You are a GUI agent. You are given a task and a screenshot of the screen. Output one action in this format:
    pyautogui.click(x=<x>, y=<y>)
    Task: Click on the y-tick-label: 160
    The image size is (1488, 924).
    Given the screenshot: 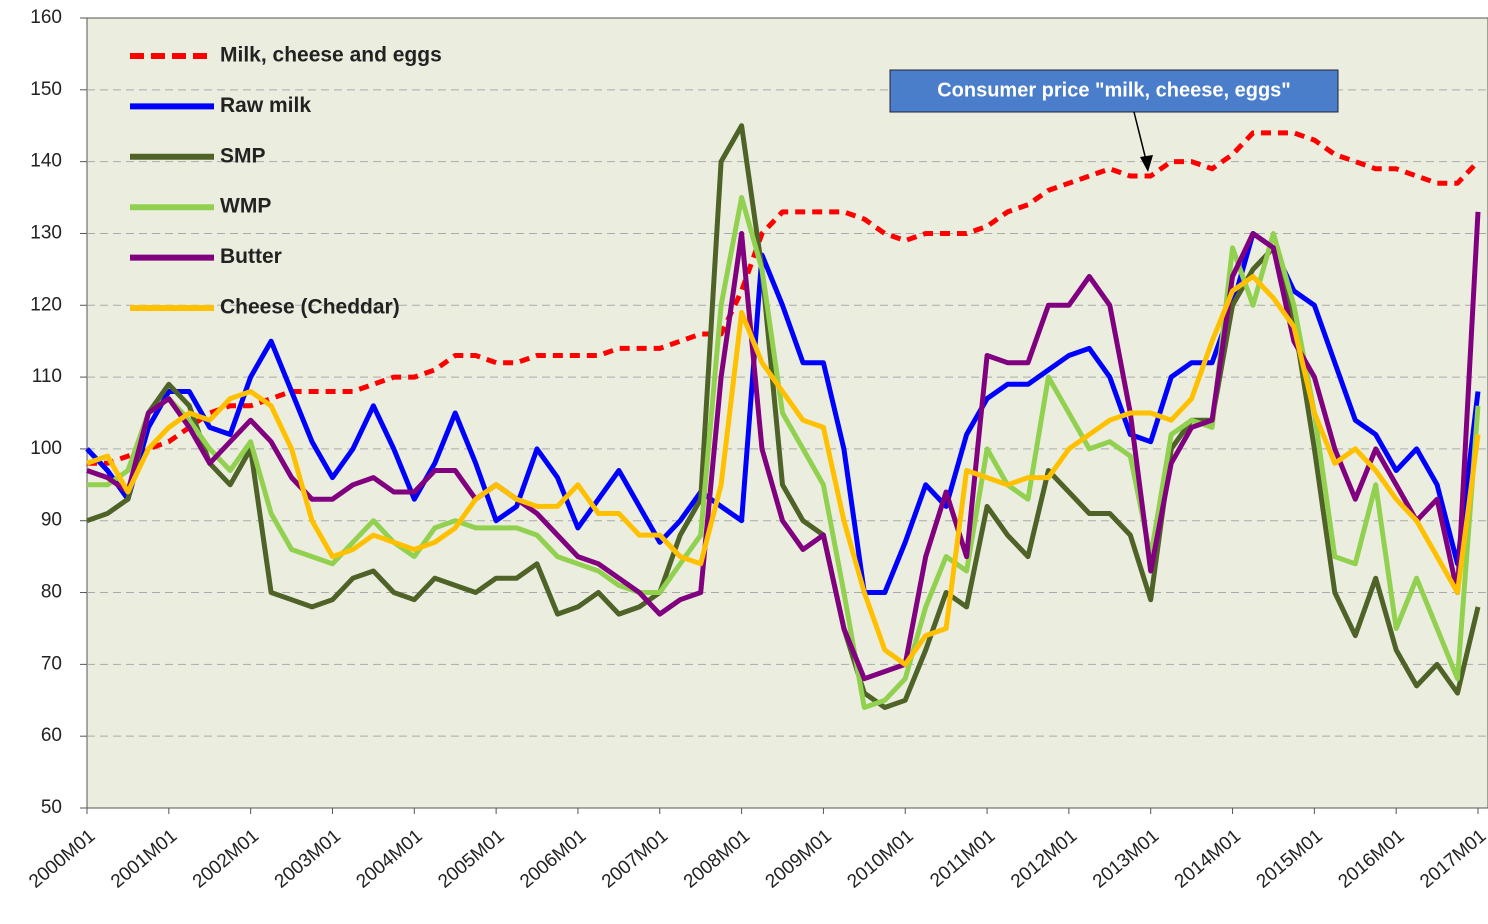 What is the action you would take?
    pyautogui.click(x=46, y=17)
    